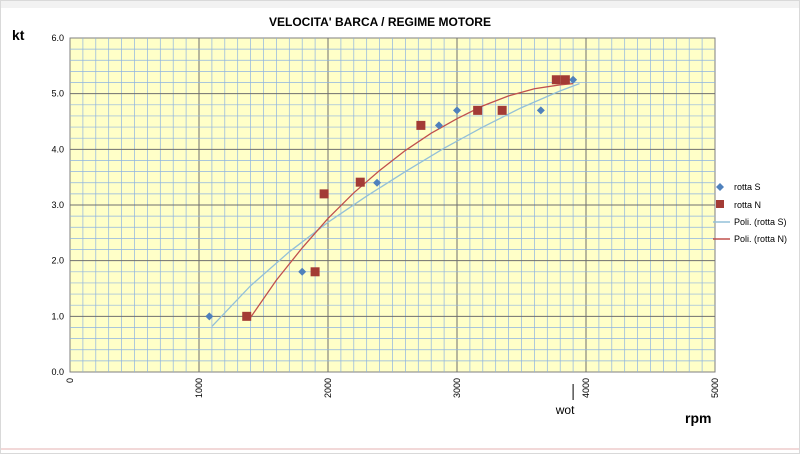 The image size is (800, 454). What do you see at coordinates (57, 261) in the screenshot?
I see `y-tick-label: 2.0` at bounding box center [57, 261].